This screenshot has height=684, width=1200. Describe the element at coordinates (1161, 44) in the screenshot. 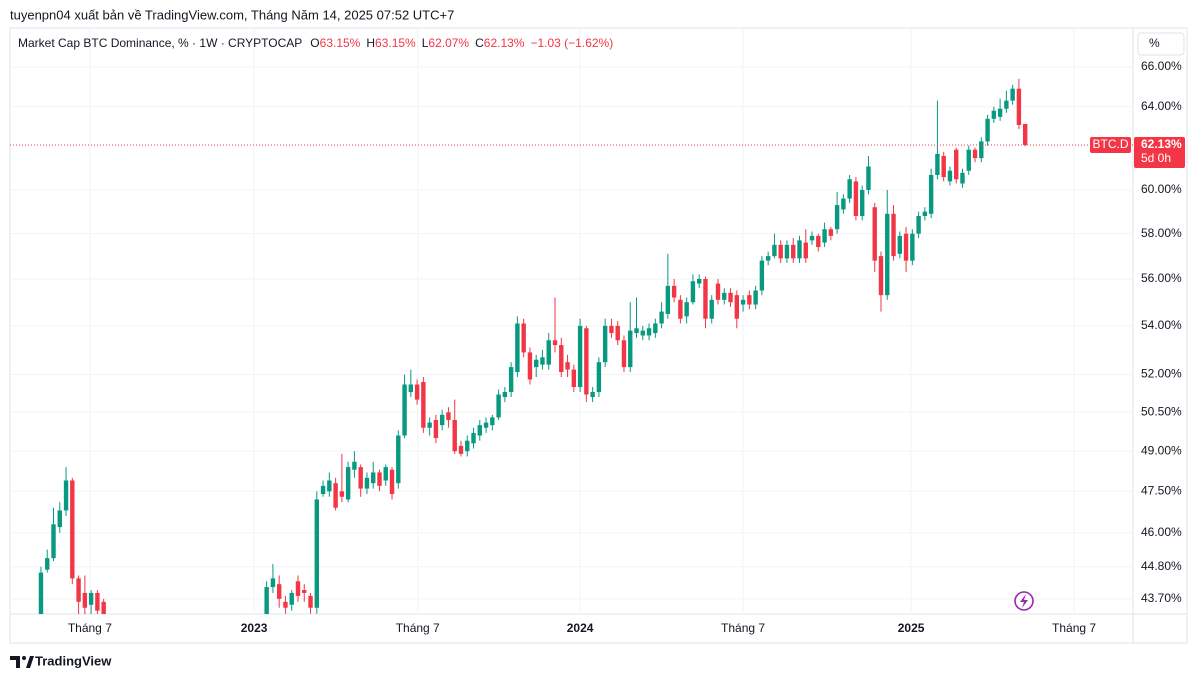

I see `unit-button` at that location.